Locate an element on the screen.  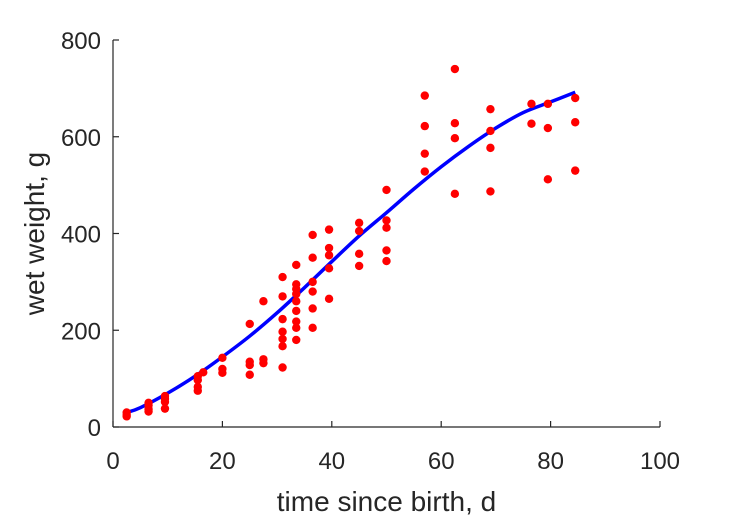
y-tick-label: 800 is located at coordinates (81, 41).